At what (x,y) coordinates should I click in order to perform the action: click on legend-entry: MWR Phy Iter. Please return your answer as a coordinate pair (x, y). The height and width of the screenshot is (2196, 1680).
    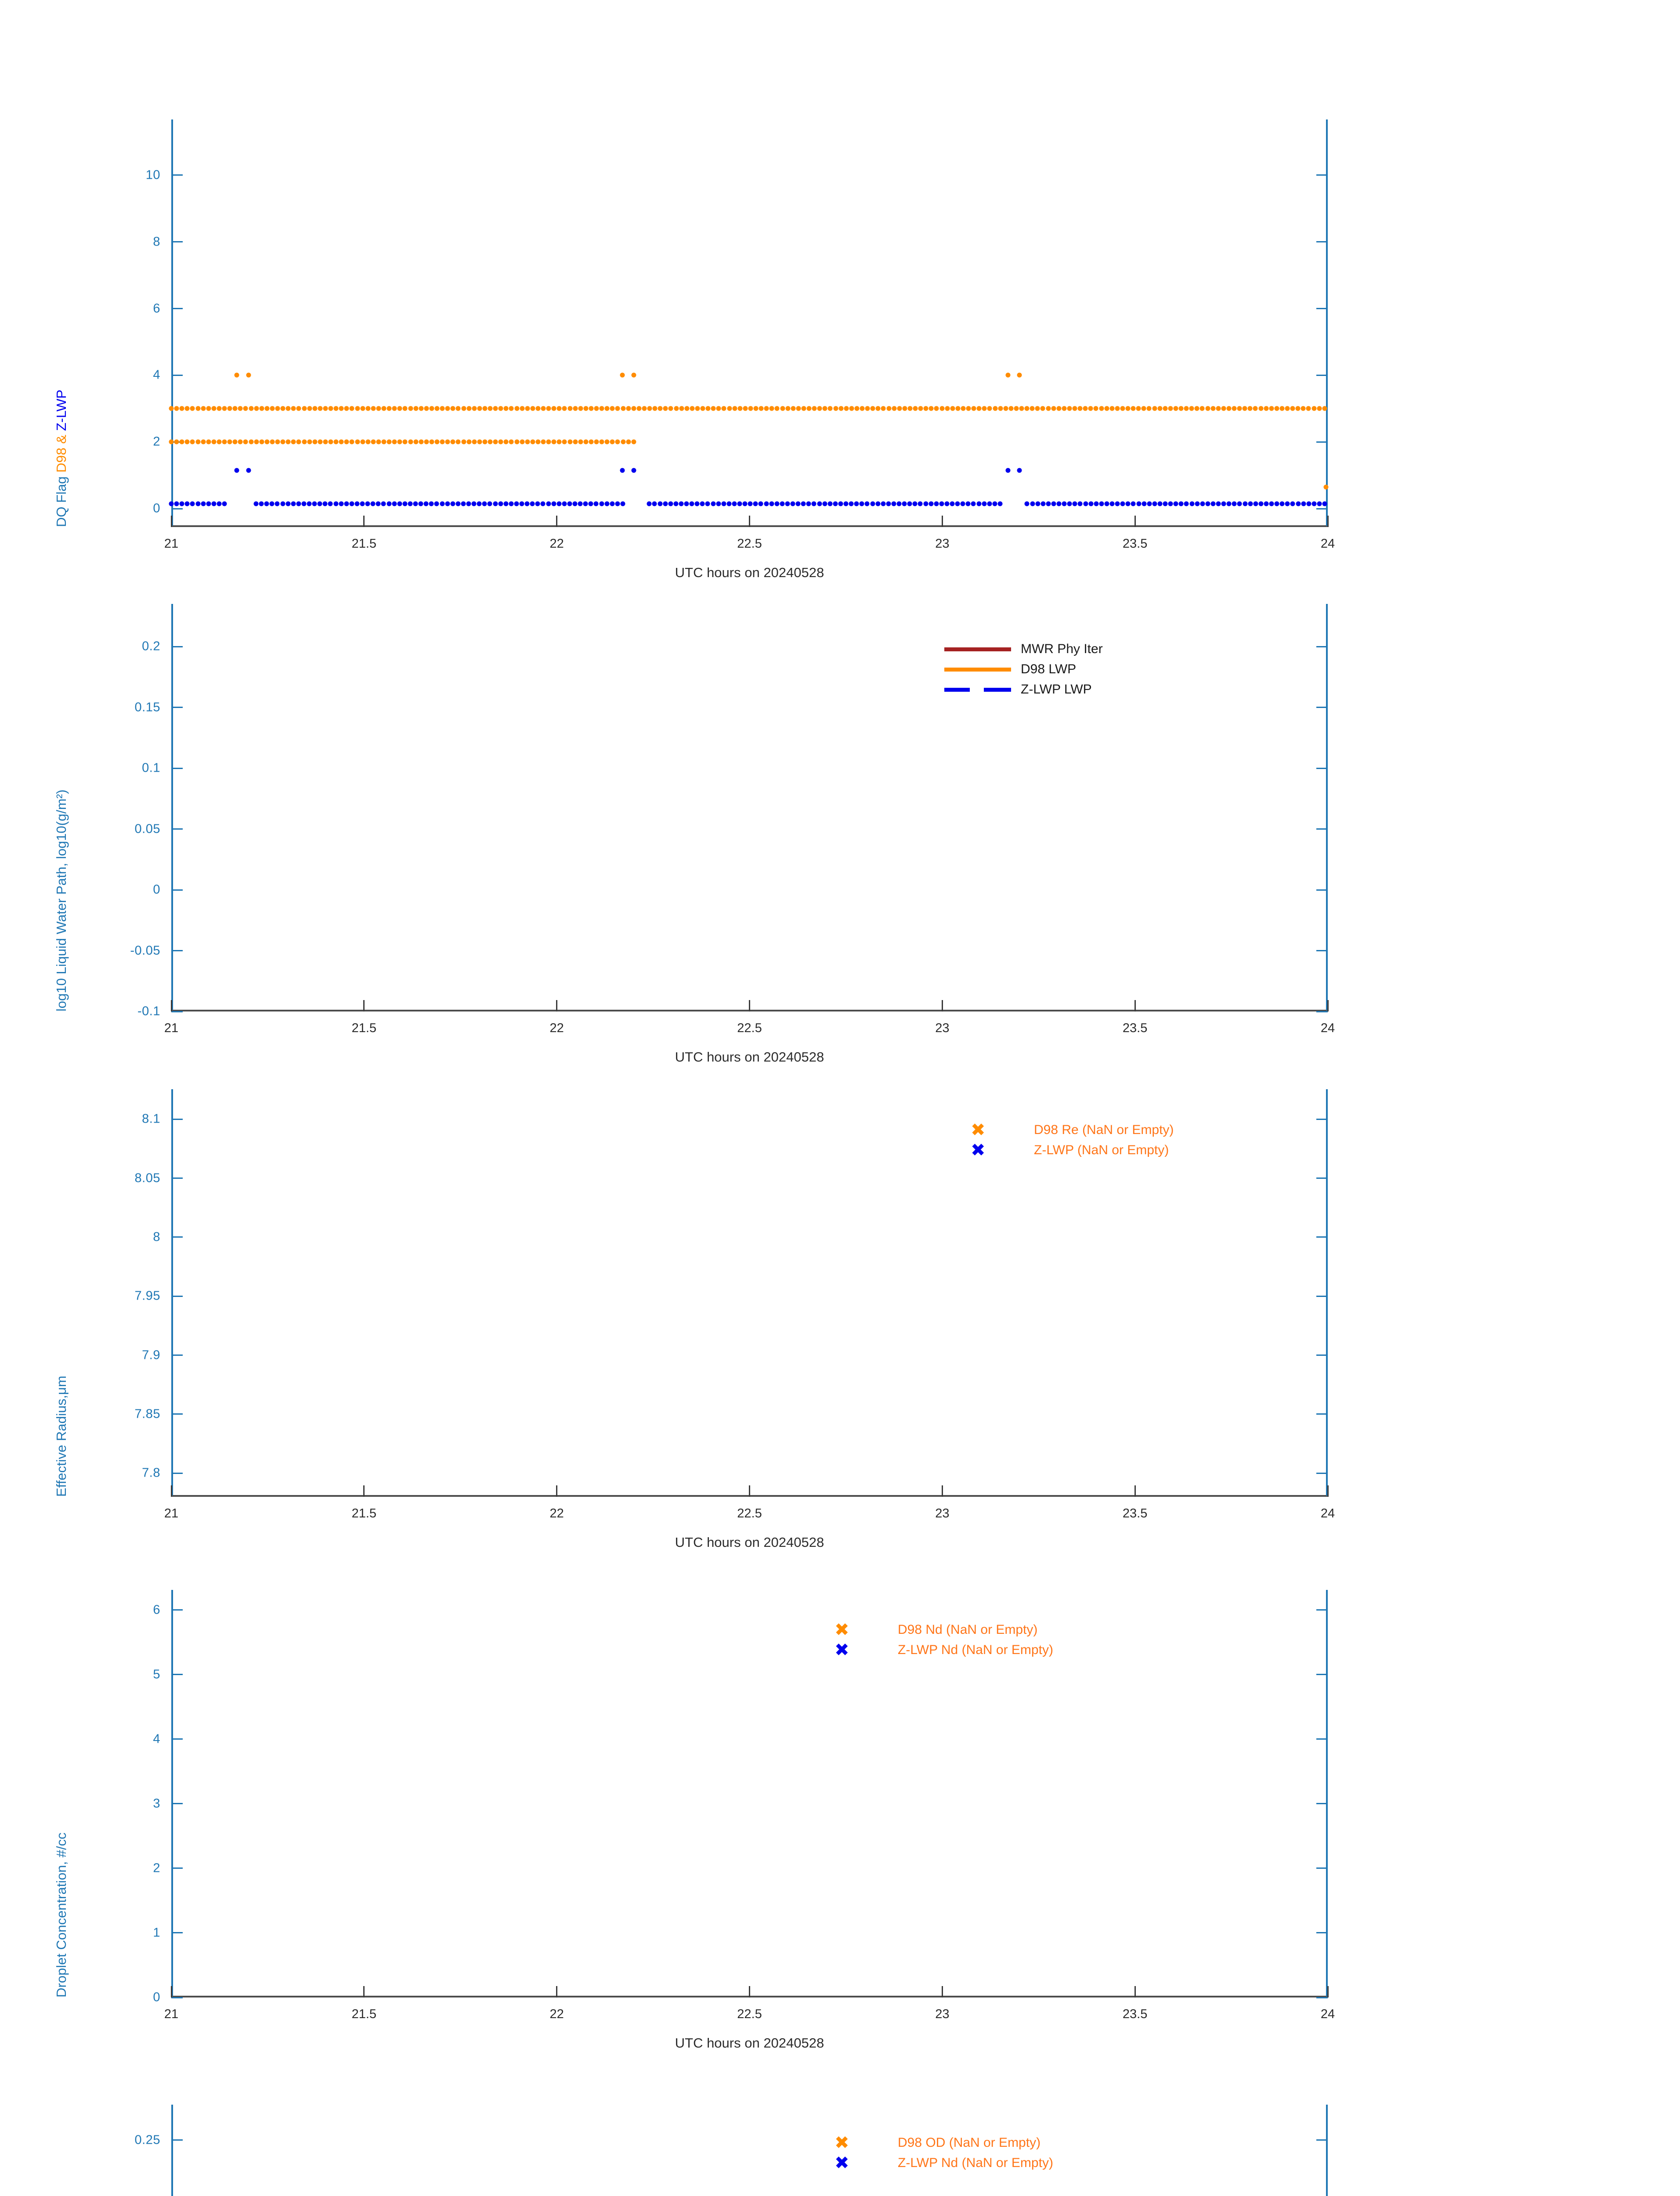
    Looking at the image, I should click on (1024, 649).